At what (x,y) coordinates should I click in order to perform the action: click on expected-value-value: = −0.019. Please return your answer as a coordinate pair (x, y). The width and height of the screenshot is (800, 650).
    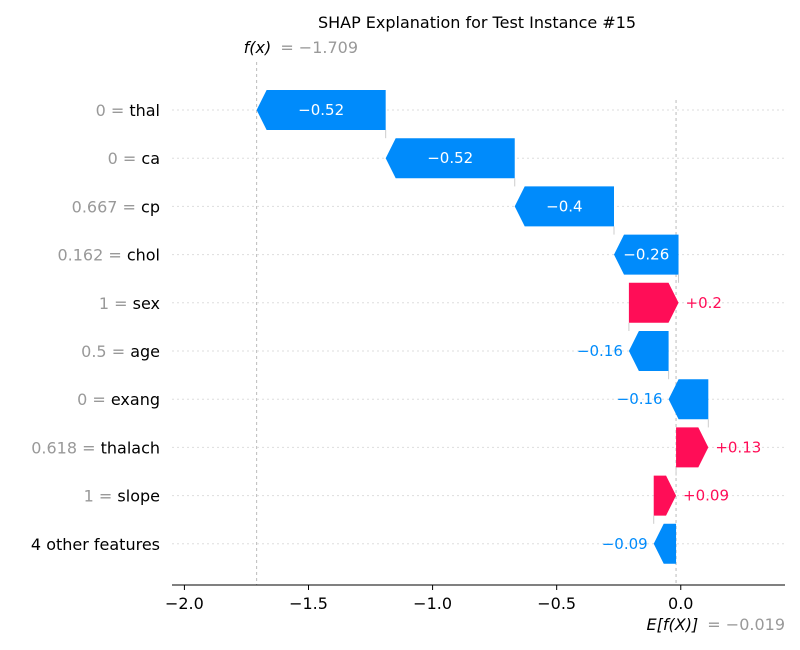
    Looking at the image, I should click on (746, 624).